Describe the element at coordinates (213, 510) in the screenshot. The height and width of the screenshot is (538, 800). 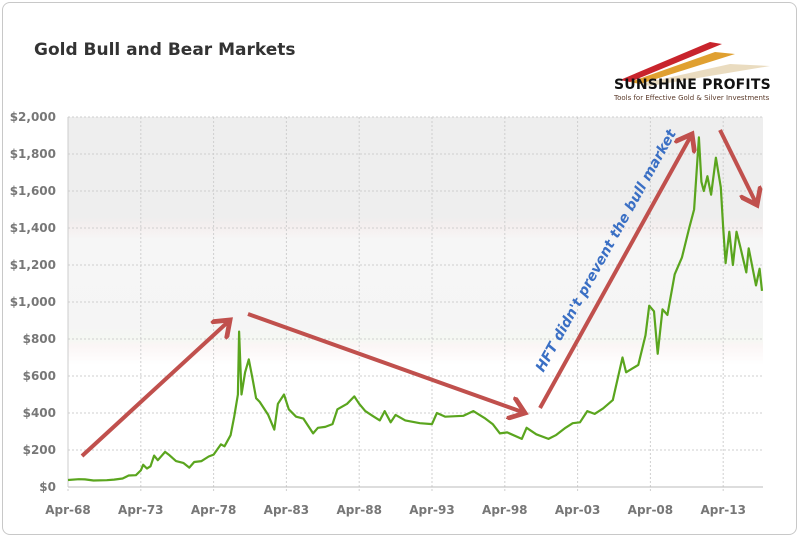
I see `x-tick-label: Apr-78` at that location.